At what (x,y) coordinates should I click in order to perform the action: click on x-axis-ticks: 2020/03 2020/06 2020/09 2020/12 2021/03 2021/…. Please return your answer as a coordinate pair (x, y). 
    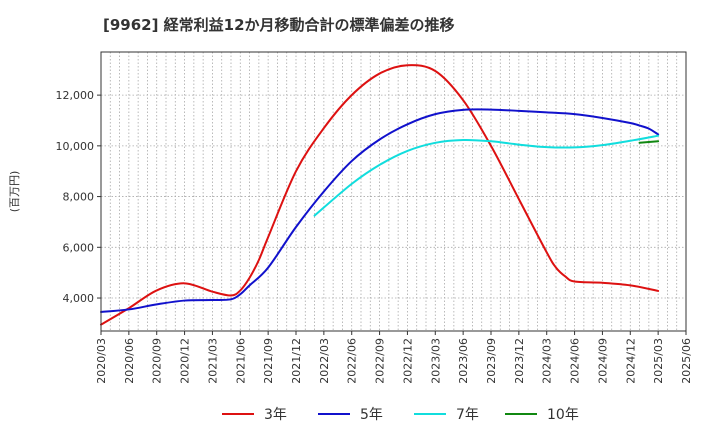
    Looking at the image, I should click on (394, 357).